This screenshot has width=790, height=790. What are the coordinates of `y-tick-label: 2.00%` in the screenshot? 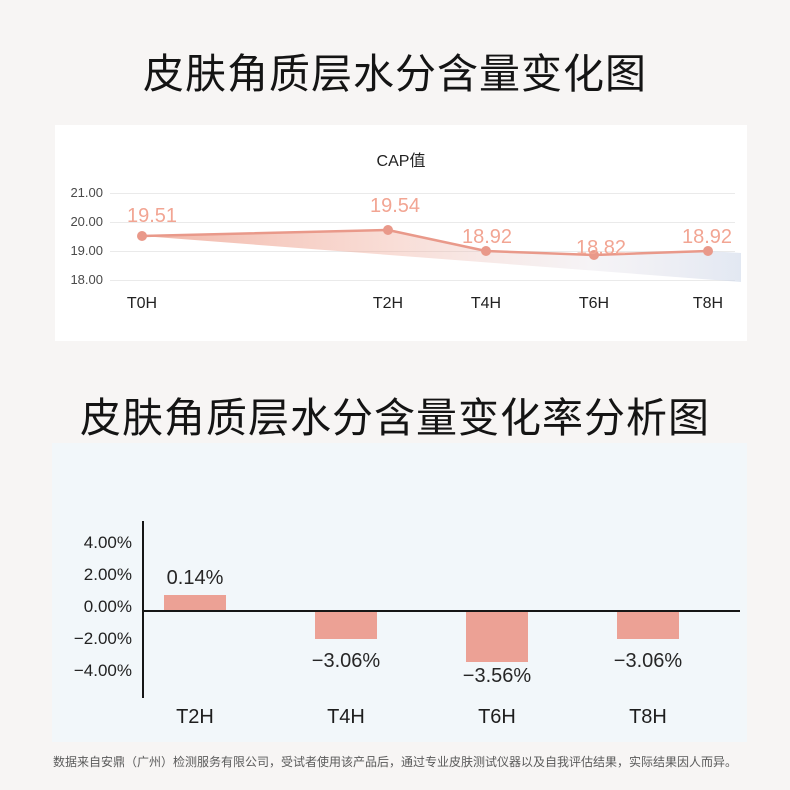 It's located at (107, 574).